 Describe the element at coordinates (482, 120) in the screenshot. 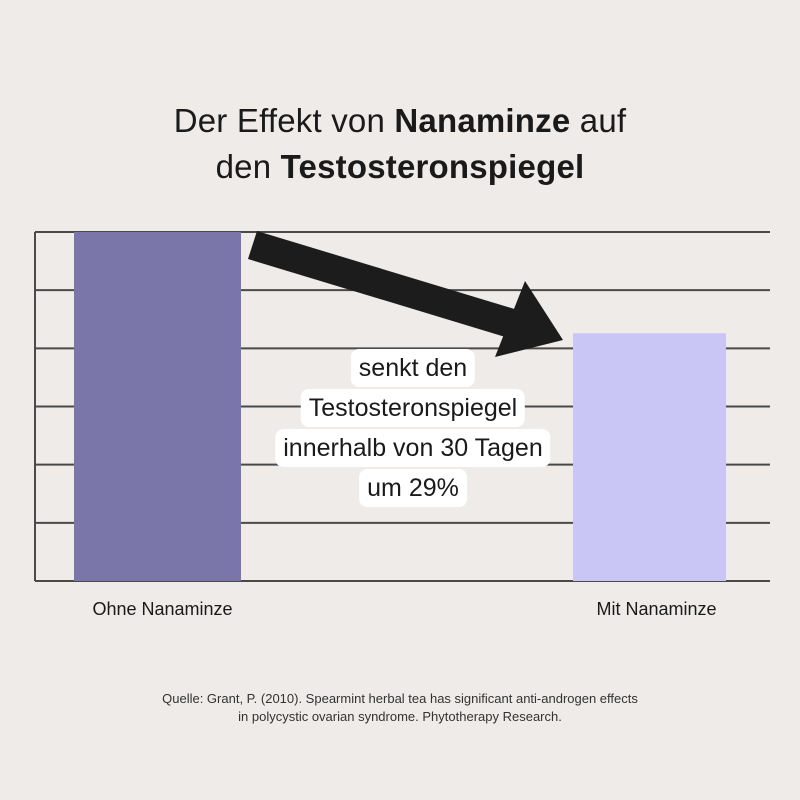

I see `title-bold-text: Nanaminze` at that location.